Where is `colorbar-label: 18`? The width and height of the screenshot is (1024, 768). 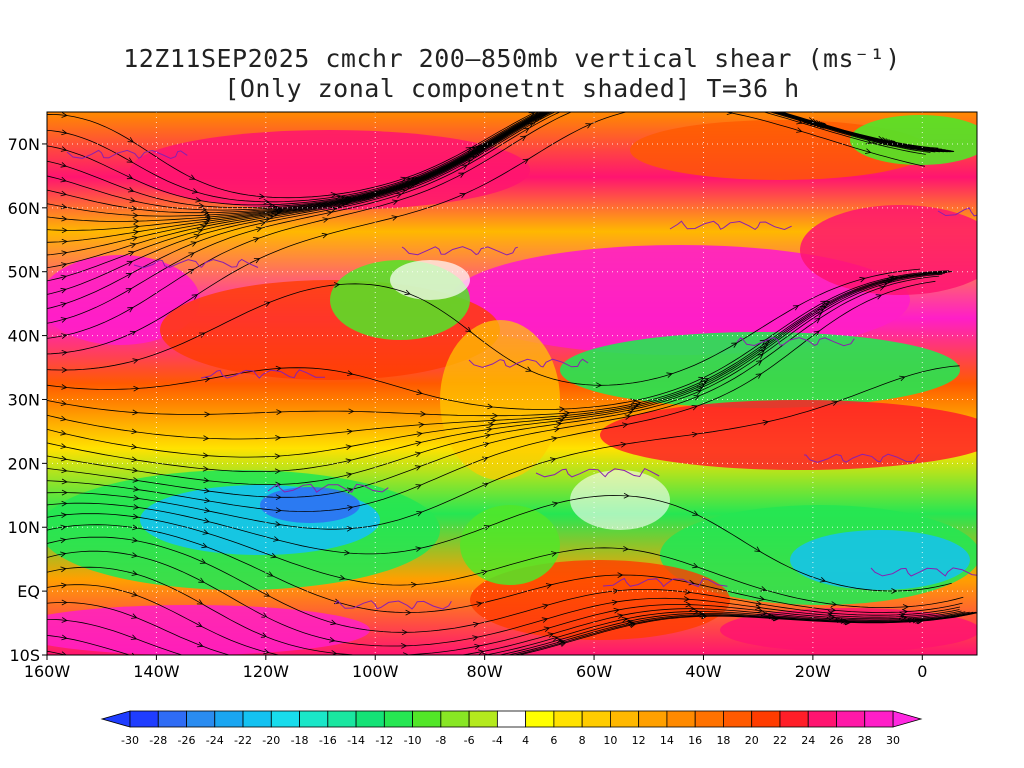 colorbar-label: 18 is located at coordinates (723, 740).